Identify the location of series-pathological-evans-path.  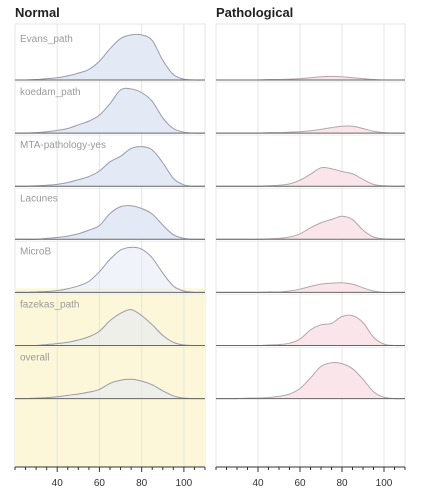
(310, 78).